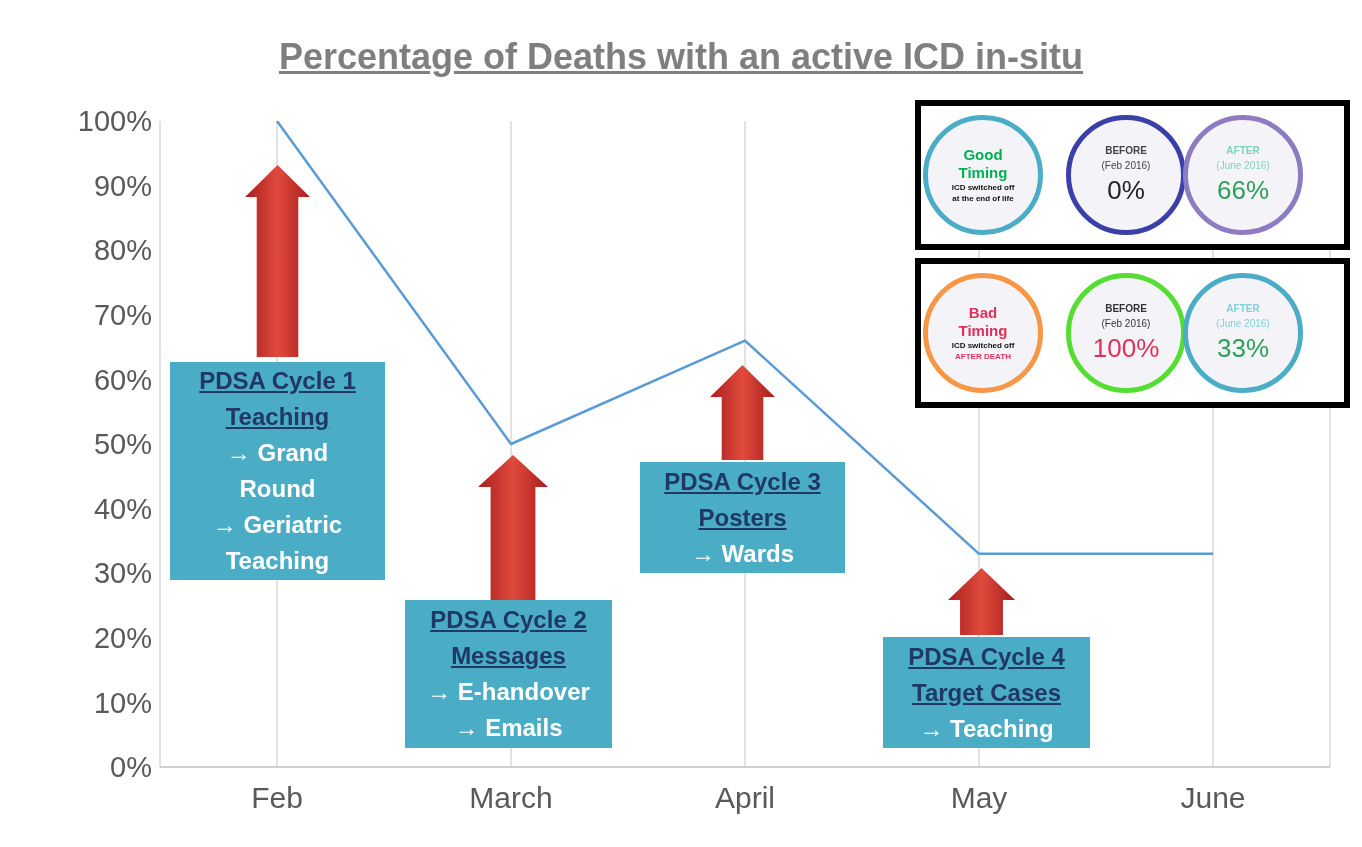 This screenshot has width=1362, height=847. Describe the element at coordinates (122, 315) in the screenshot. I see `y-tick-label: 70%` at that location.